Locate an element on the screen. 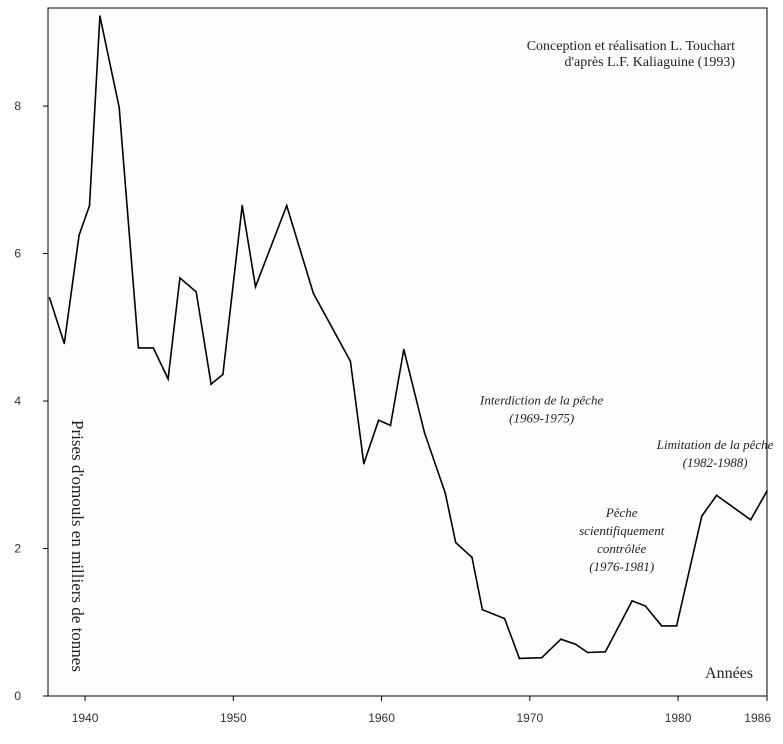 This screenshot has height=744, width=783. annotation-text: Limitation de la pêche is located at coordinates (715, 444).